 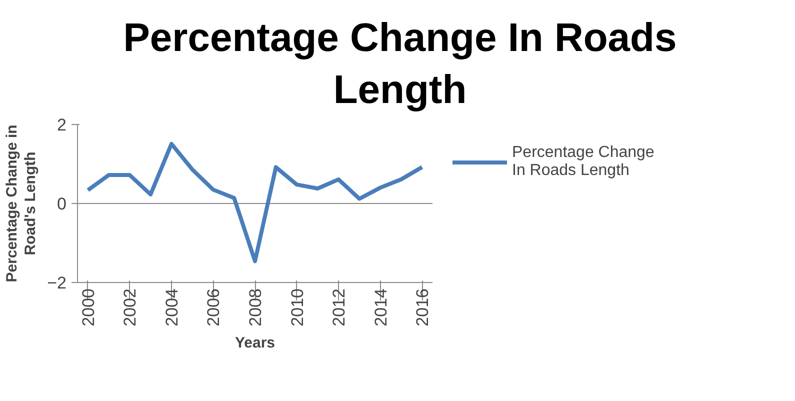 I want to click on y-axis-title: Percentage Change in Road's Length, so click(x=21, y=203).